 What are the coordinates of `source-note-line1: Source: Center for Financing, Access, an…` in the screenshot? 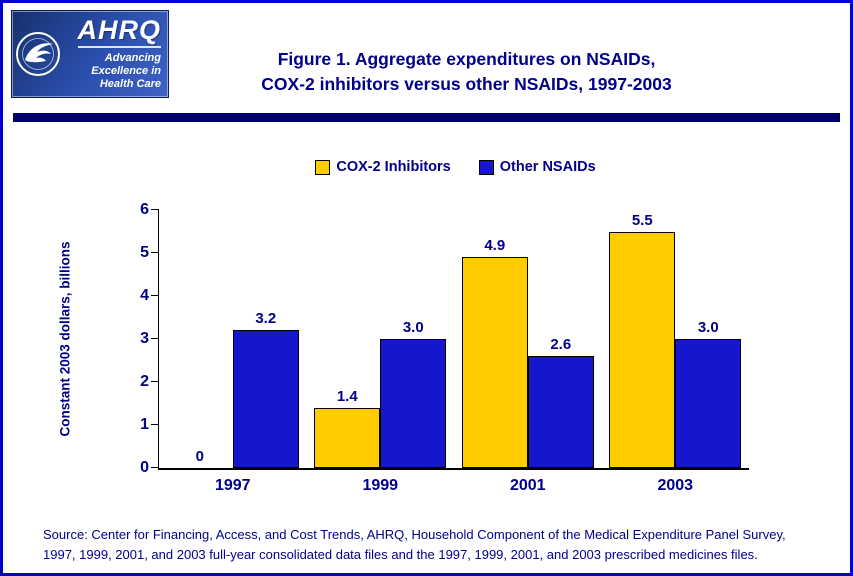 It's located at (414, 534).